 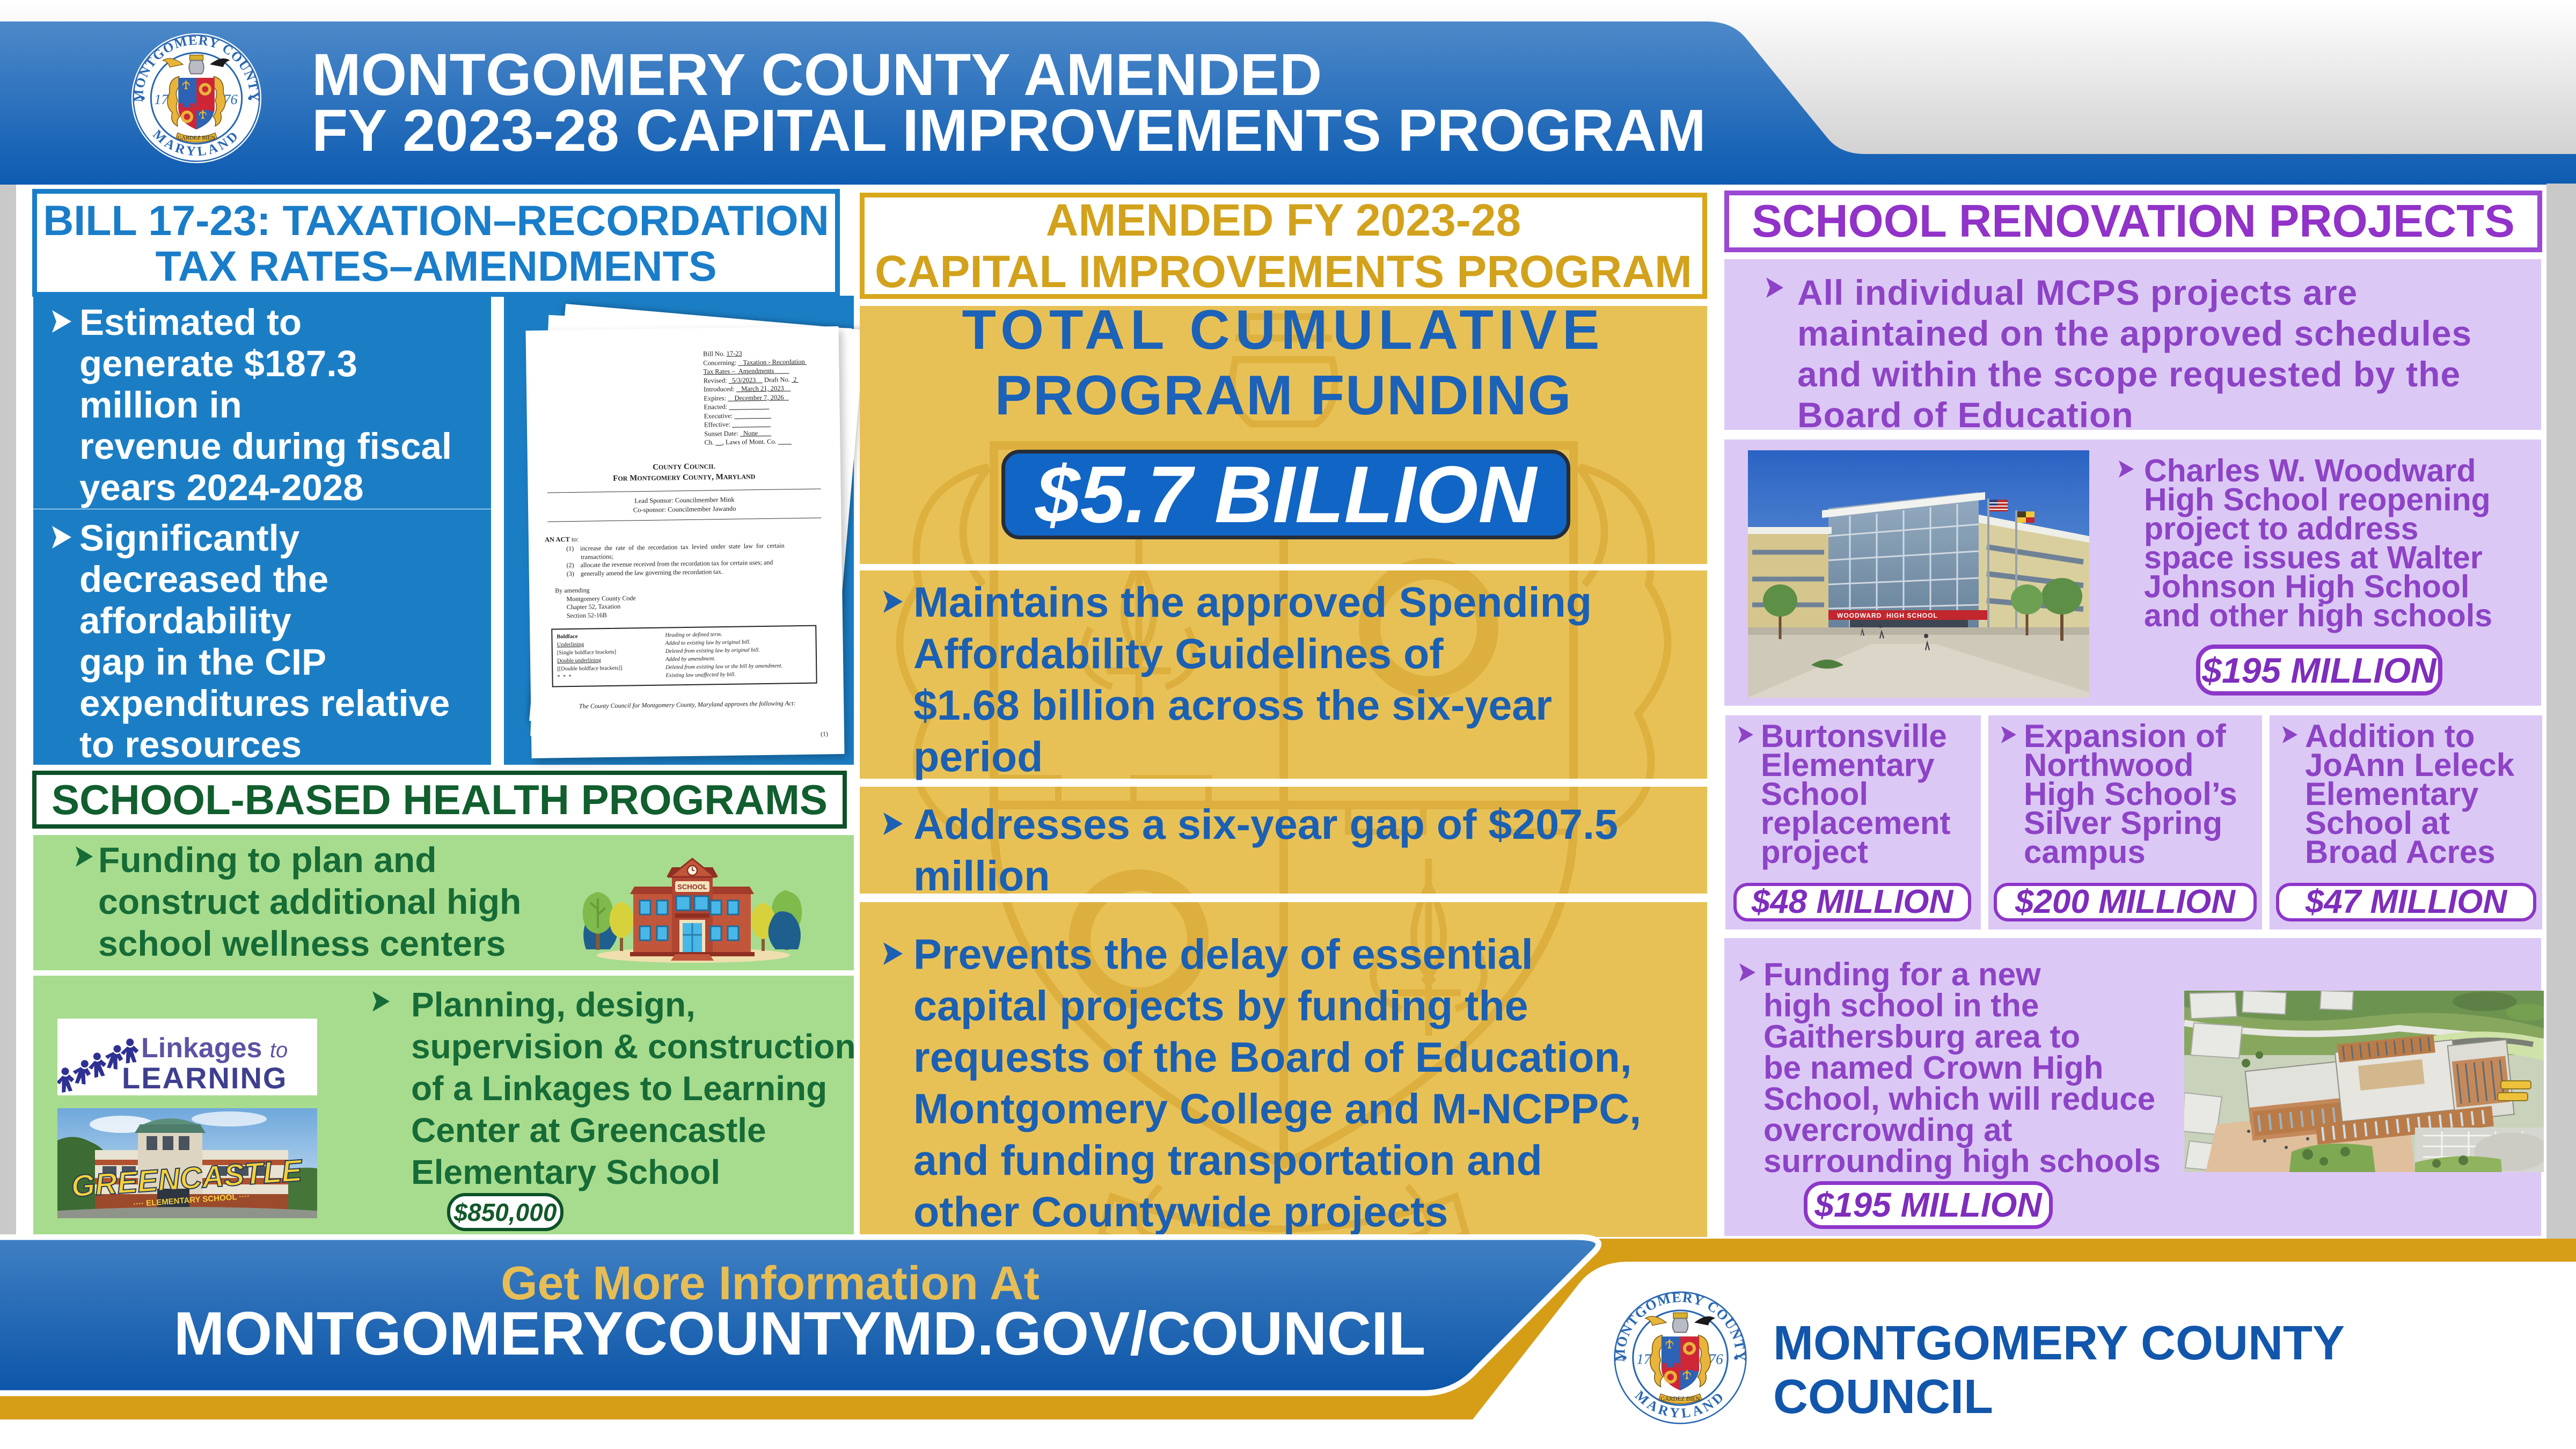 I want to click on svg-text: Linkages to, so click(x=214, y=1048).